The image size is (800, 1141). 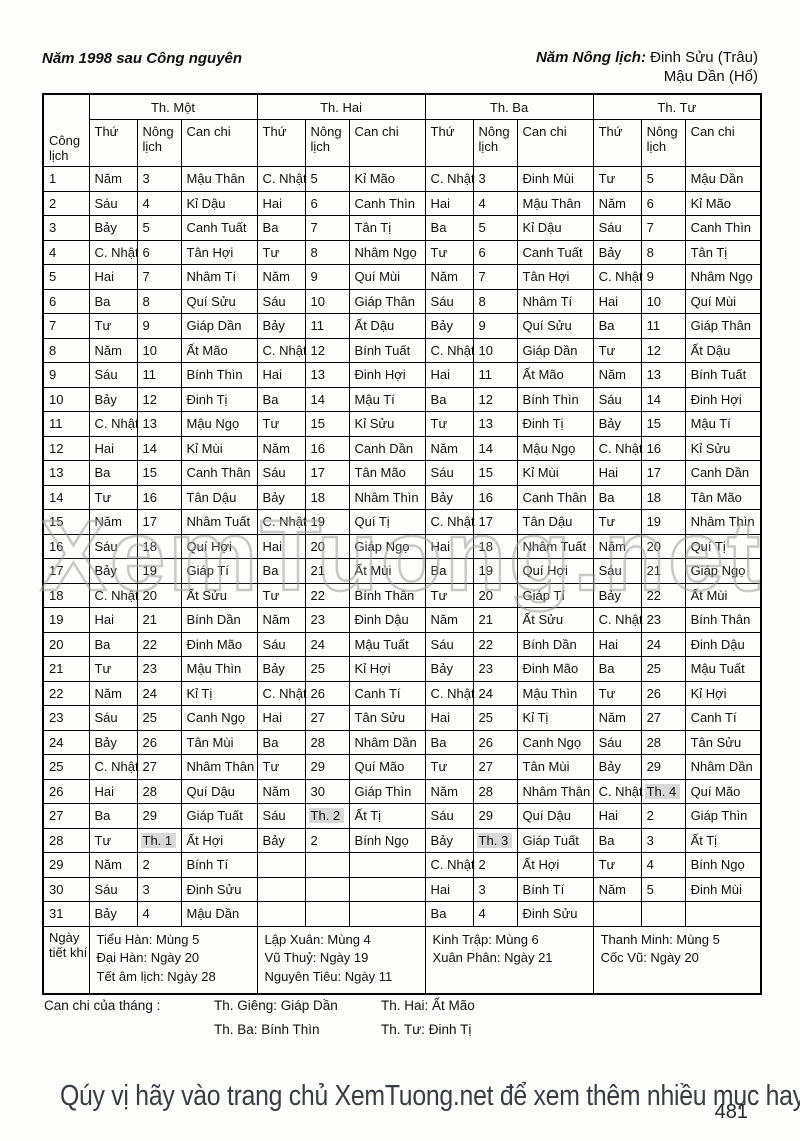 What do you see at coordinates (387, 424) in the screenshot?
I see `canchi-cell: Kỉ Sửu` at bounding box center [387, 424].